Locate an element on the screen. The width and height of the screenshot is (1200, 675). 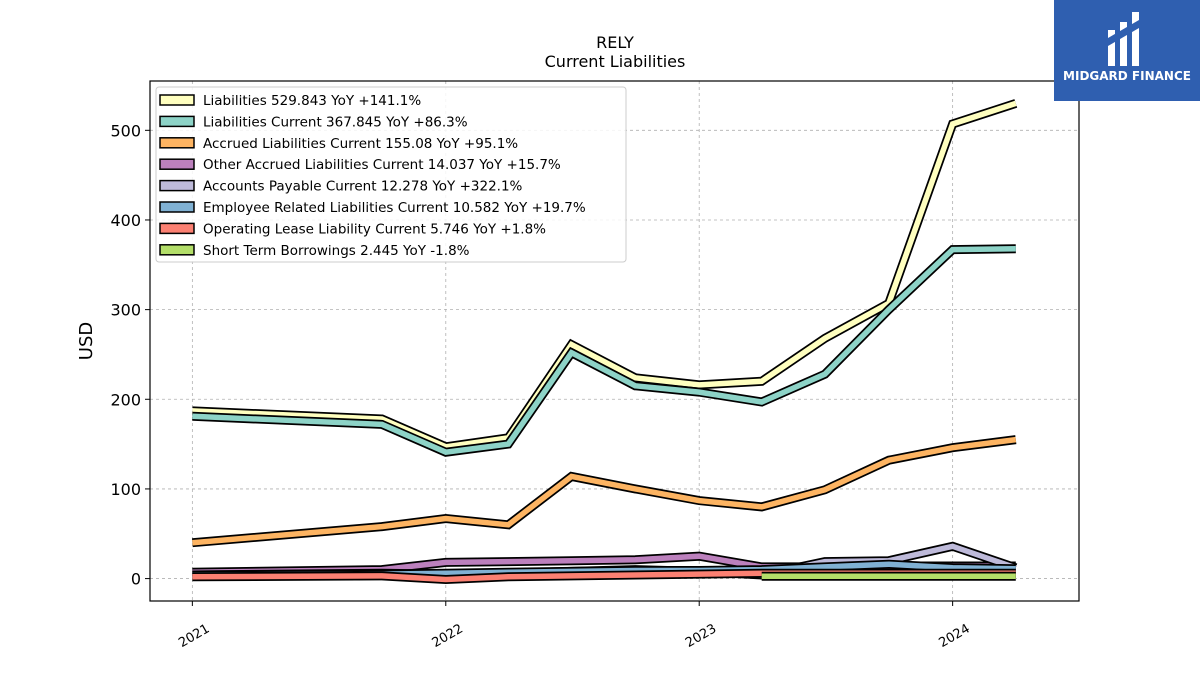
legend-entry: Liabilities Current 367.845 YoY +86.3% is located at coordinates (335, 122).